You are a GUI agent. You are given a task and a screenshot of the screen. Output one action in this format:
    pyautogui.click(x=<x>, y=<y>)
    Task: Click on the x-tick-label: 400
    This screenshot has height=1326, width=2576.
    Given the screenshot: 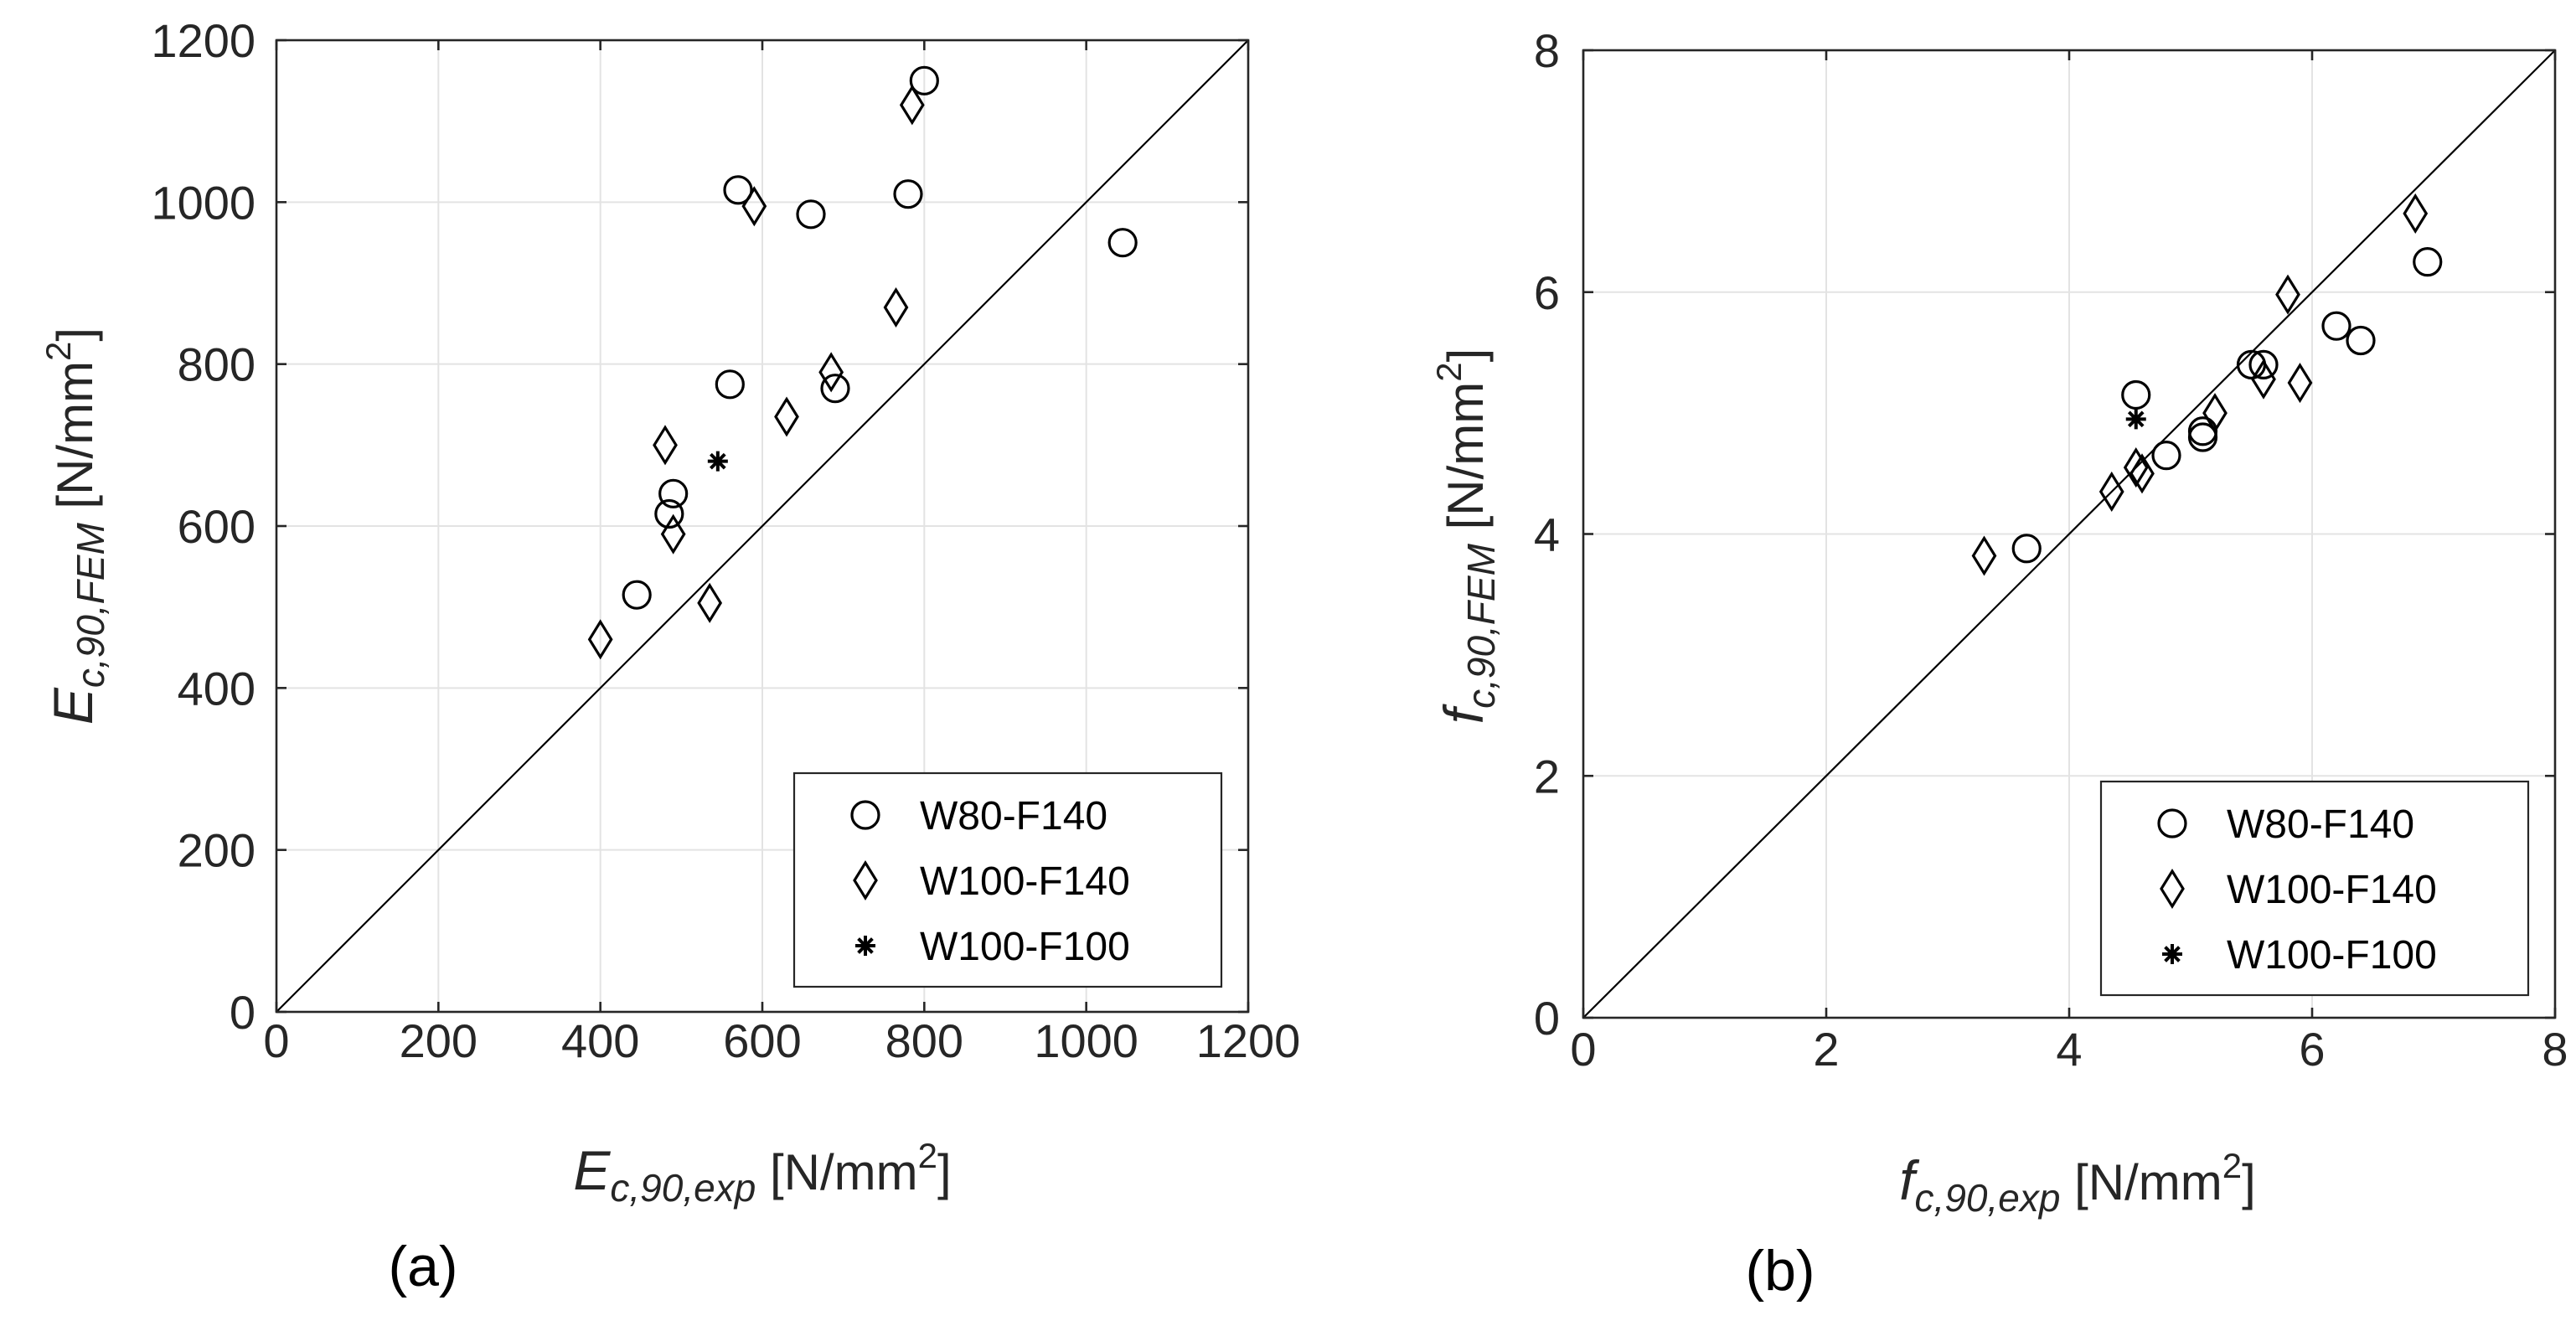 What is the action you would take?
    pyautogui.click(x=600, y=1040)
    